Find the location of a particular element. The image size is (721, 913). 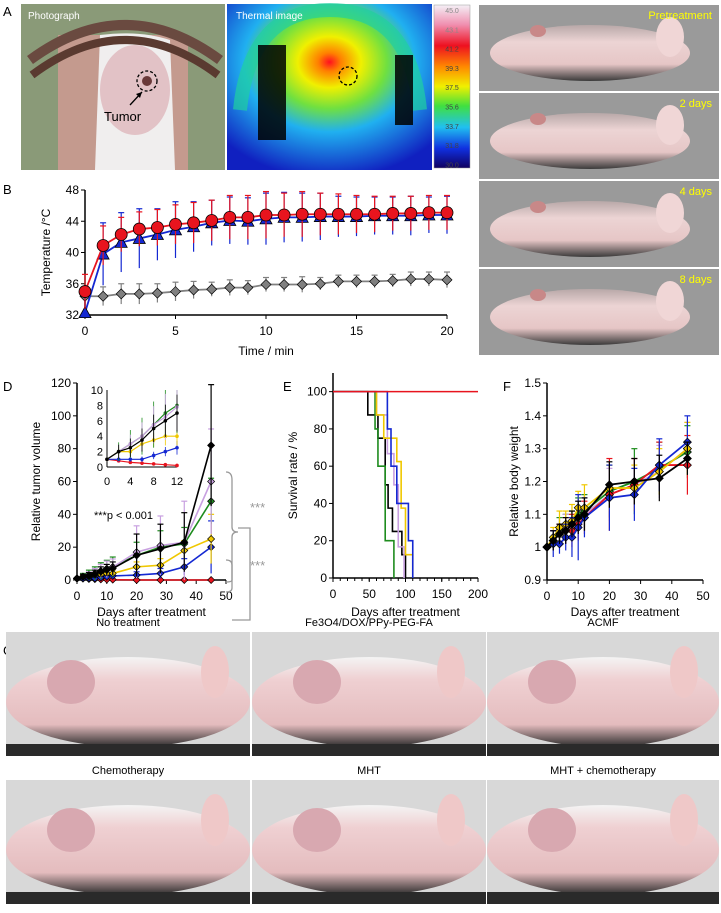

y-tick-label: 1.1 is located at coordinates (532, 514).